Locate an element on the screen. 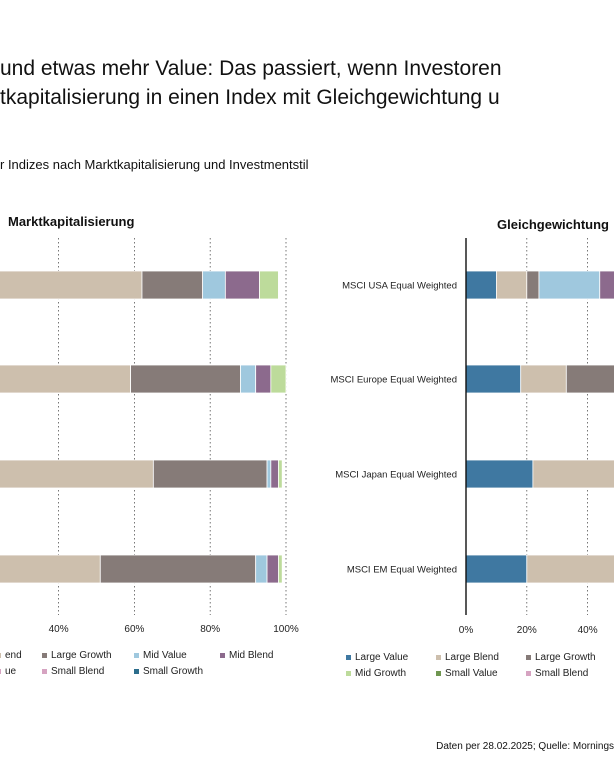 This screenshot has height=768, width=614. source-note: Daten per 28.02.2025; Quelle: Mornings is located at coordinates (525, 746).